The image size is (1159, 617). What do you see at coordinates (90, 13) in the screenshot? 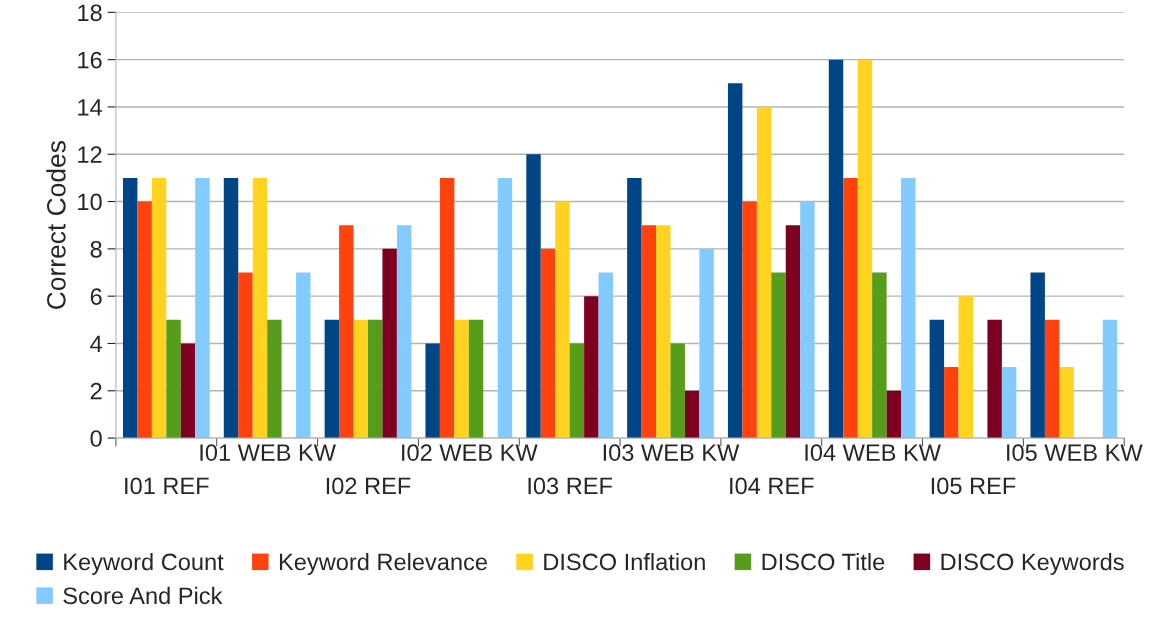
I see `y-tick-label: 18` at bounding box center [90, 13].